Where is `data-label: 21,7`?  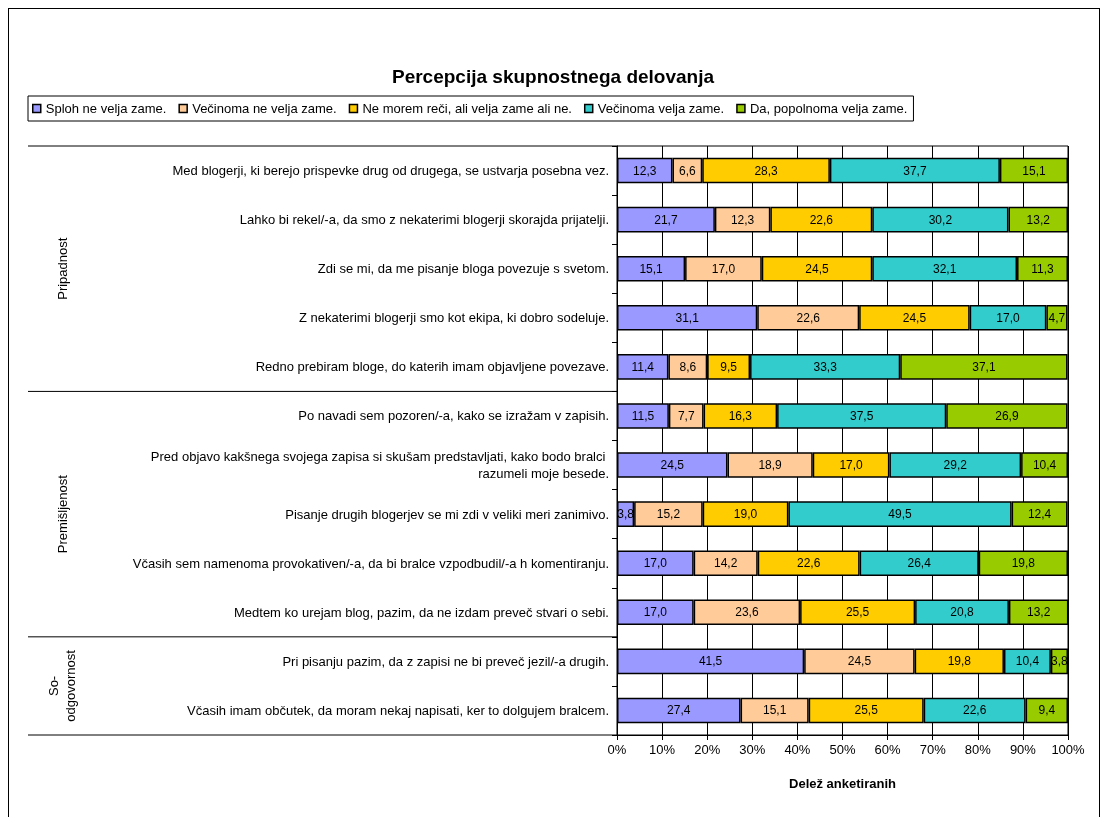 data-label: 21,7 is located at coordinates (666, 219).